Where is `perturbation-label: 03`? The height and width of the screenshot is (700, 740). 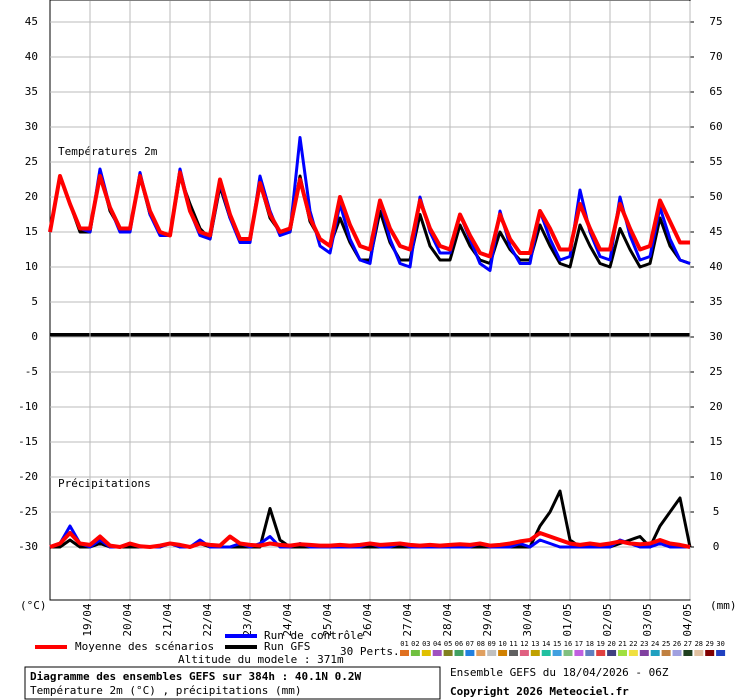 perturbation-label: 03 is located at coordinates (426, 644).